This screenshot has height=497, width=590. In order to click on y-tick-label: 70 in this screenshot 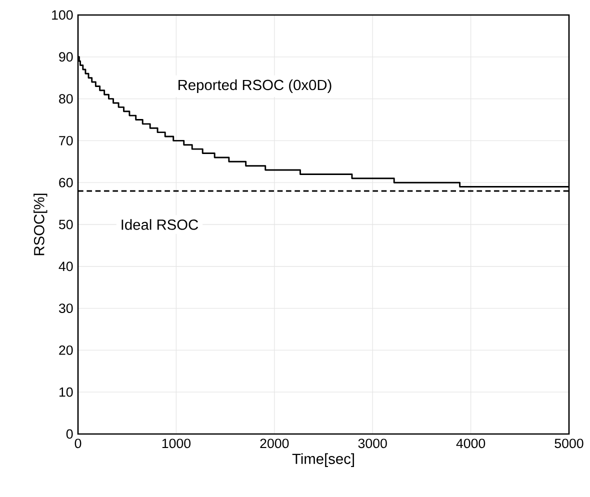, I will do `click(66, 141)`.